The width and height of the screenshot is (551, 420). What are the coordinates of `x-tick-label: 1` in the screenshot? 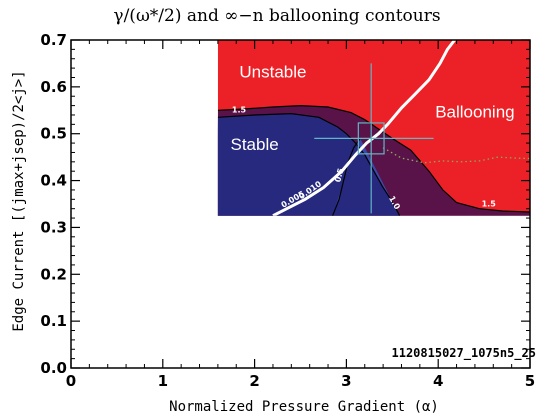 It's located at (163, 381).